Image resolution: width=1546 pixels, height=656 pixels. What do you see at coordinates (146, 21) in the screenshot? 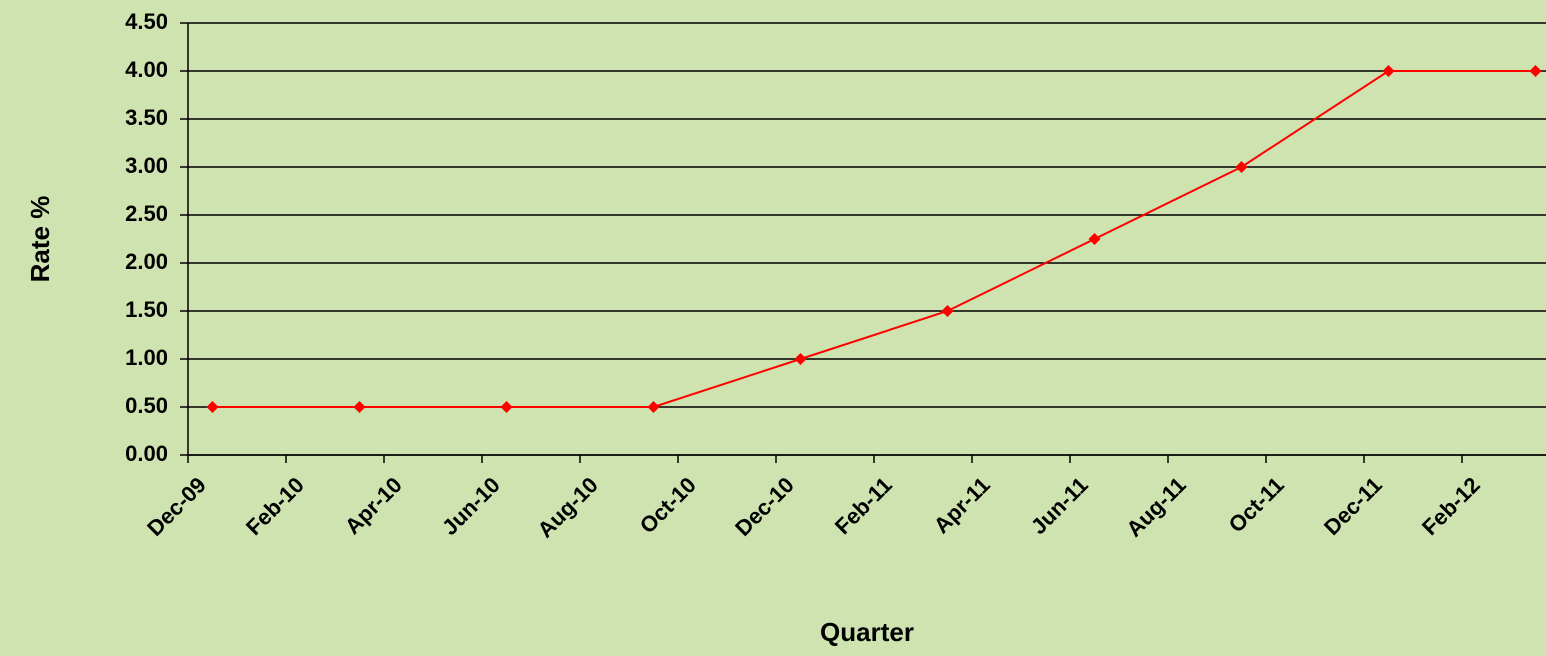
I see `y-tick-label: 4.50` at bounding box center [146, 21].